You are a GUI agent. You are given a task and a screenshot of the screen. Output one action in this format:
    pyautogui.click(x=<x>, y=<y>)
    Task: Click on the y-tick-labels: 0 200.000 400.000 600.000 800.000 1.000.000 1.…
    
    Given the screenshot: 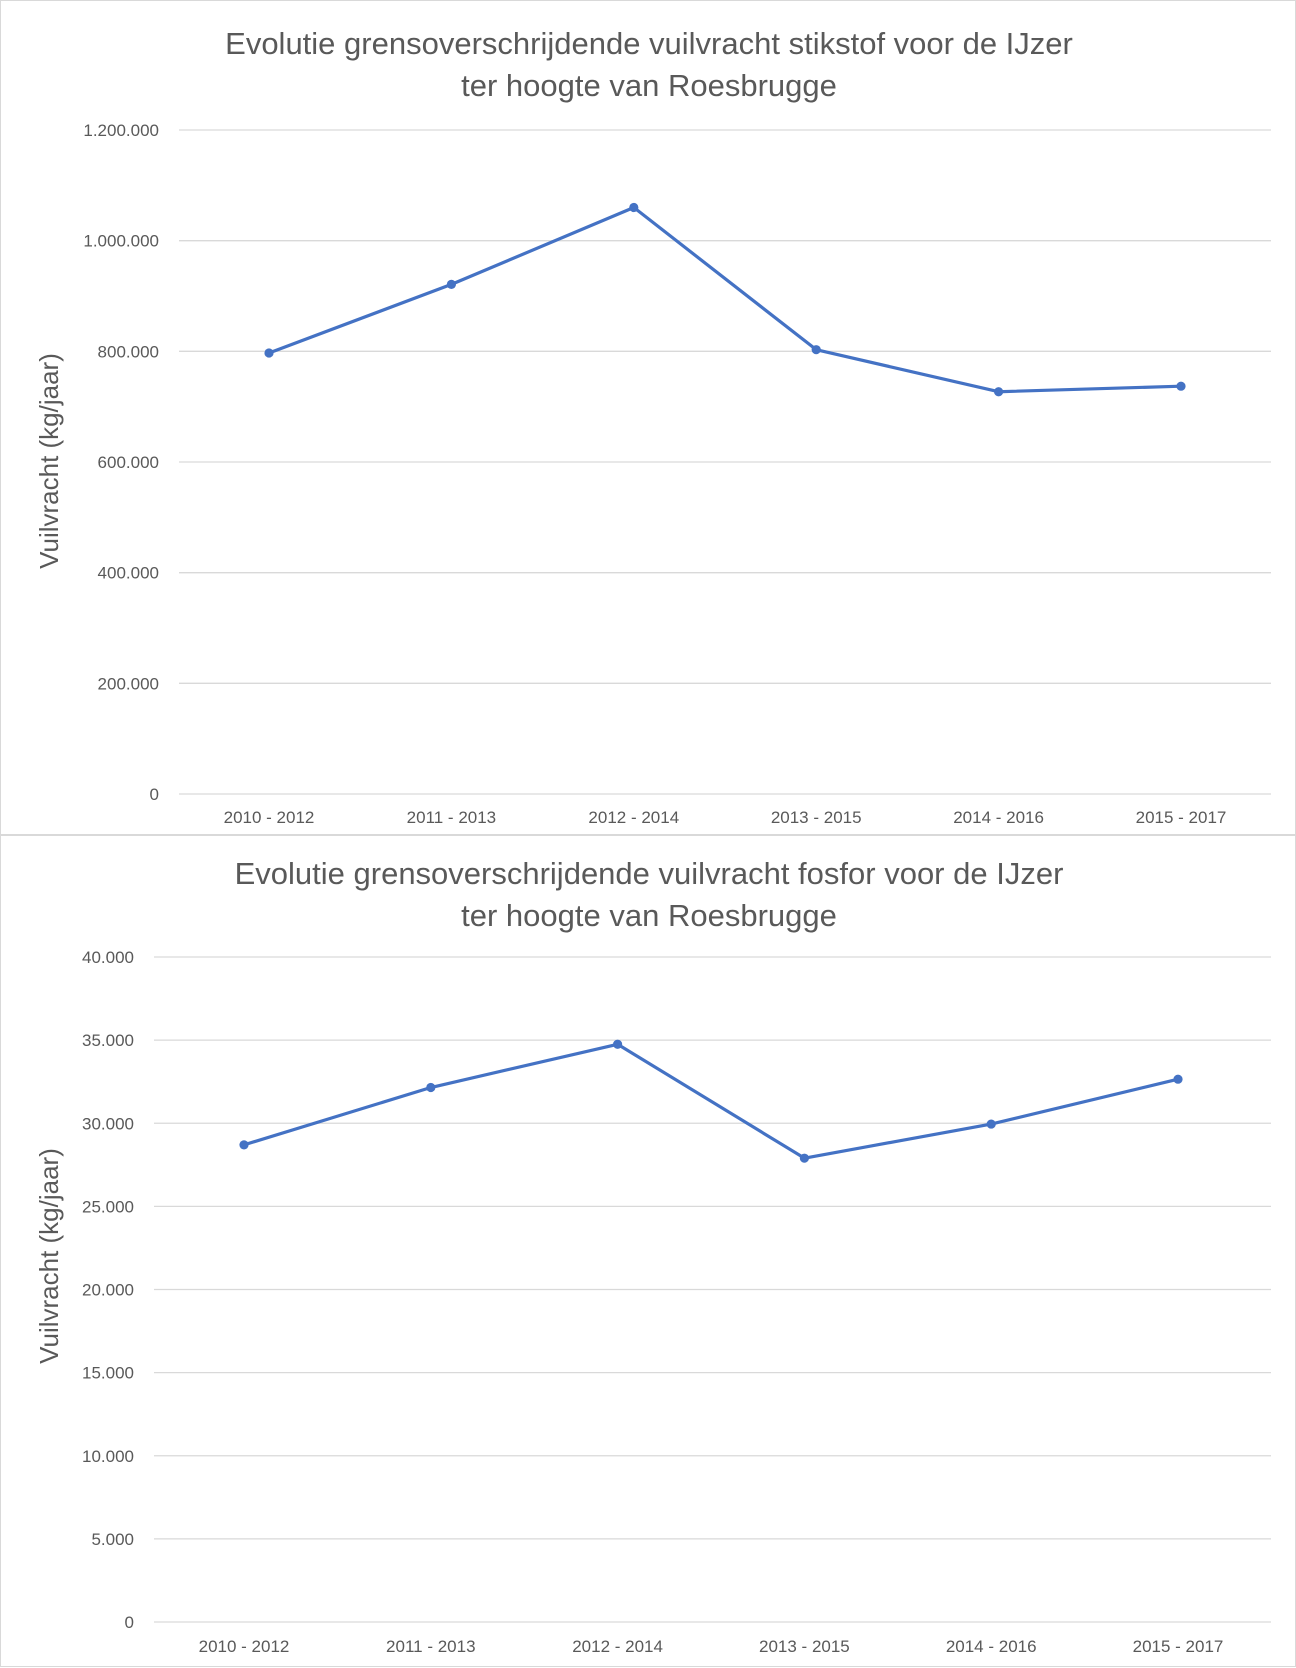 What is the action you would take?
    pyautogui.click(x=121, y=462)
    